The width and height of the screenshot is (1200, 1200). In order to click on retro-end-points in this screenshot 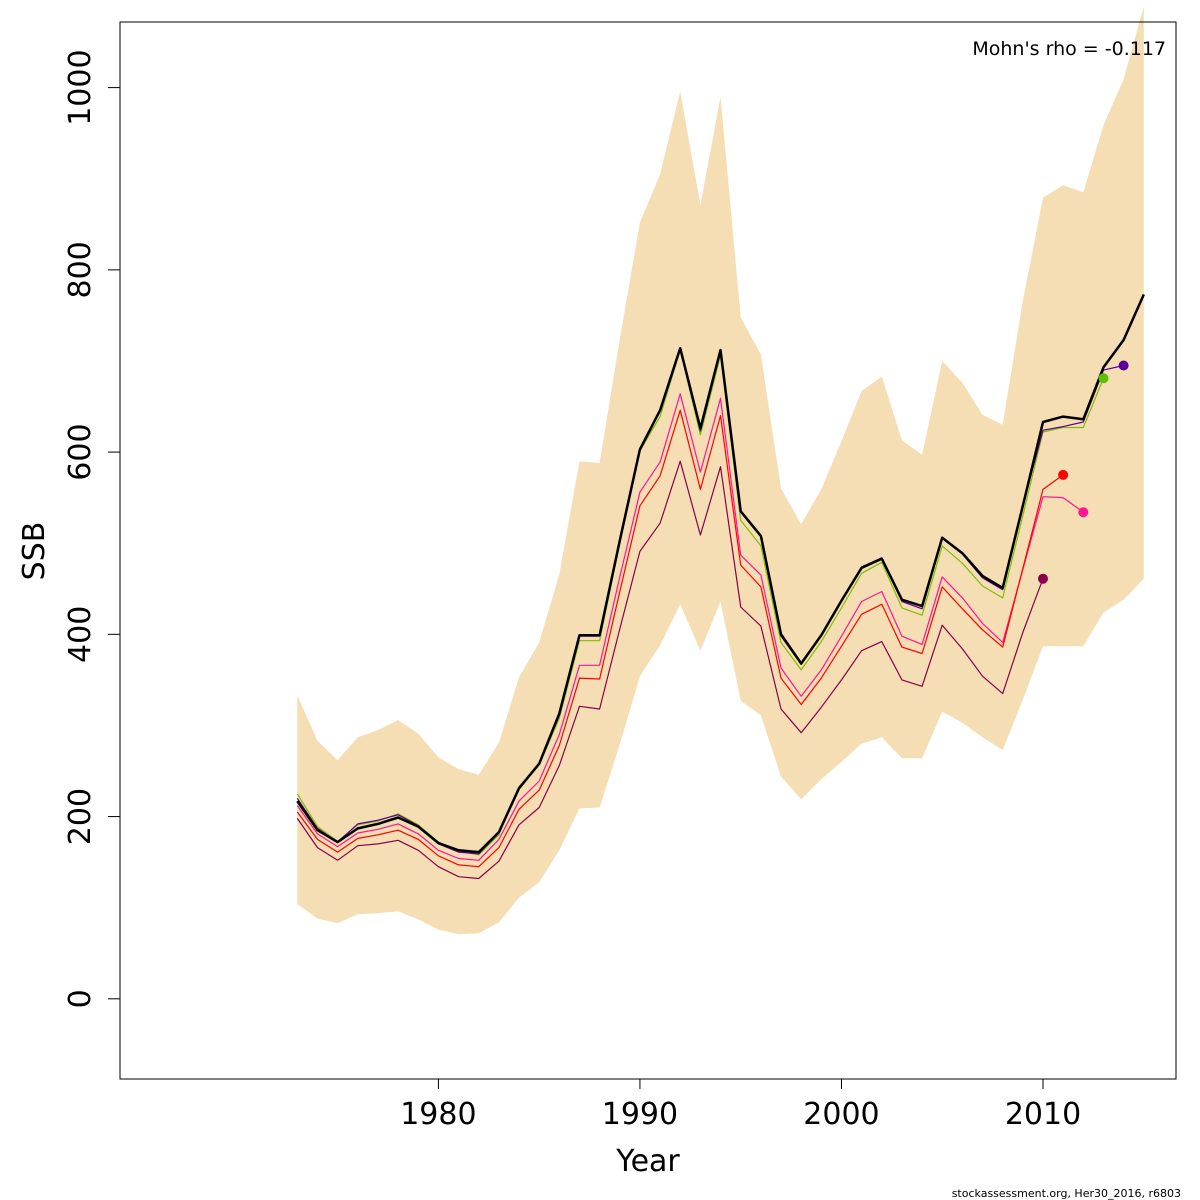, I will do `click(1083, 472)`.